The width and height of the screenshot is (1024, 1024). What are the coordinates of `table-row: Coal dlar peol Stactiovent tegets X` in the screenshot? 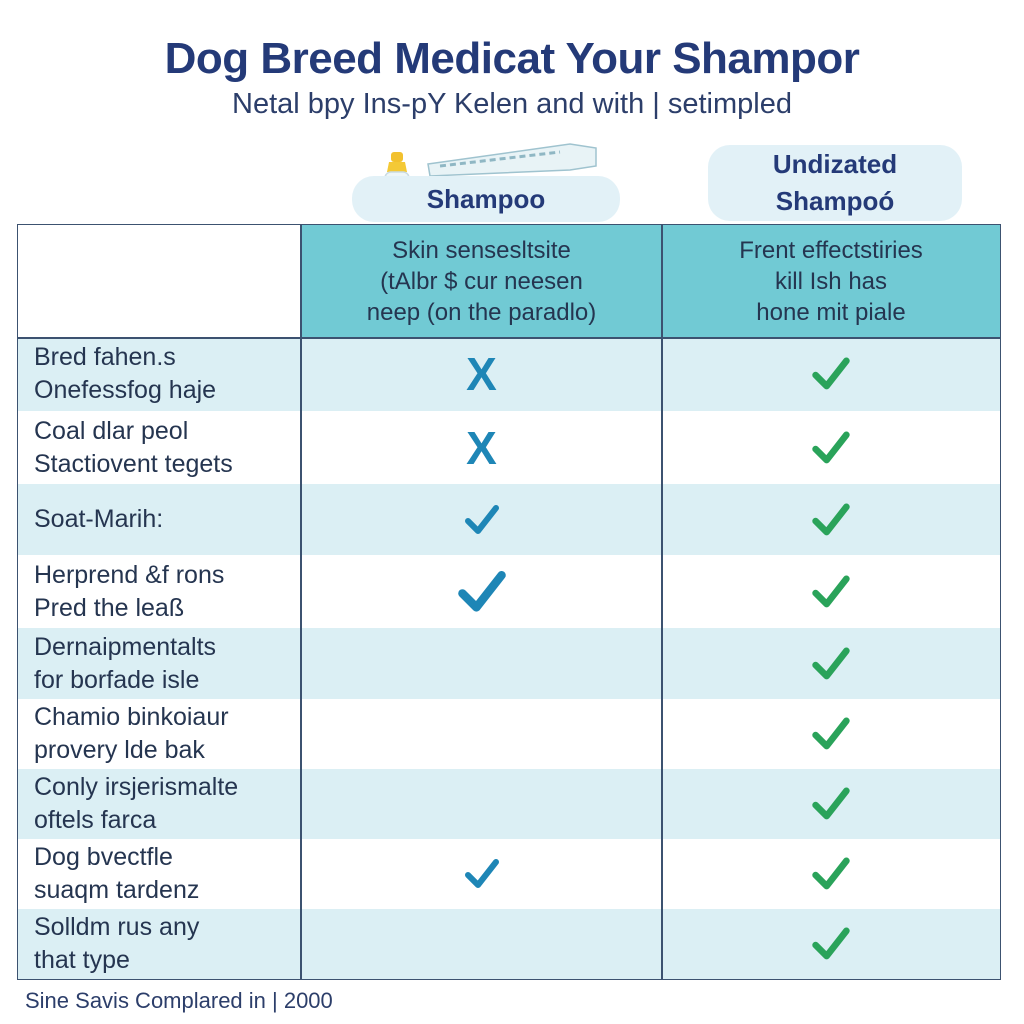 It's located at (509, 447).